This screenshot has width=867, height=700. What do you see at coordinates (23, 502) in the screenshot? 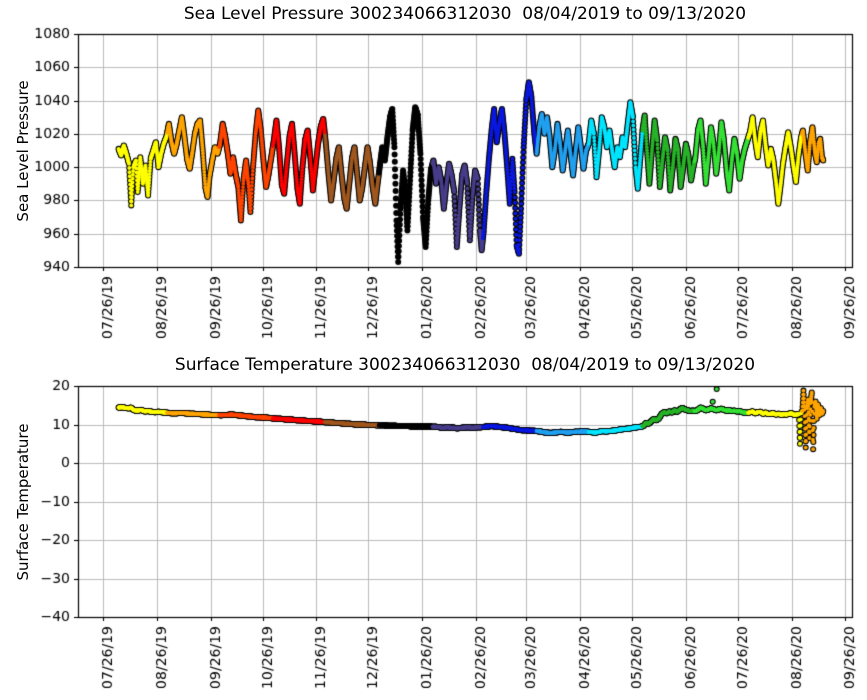
I see `temperature-y-axis-label: Surface Temperature` at bounding box center [23, 502].